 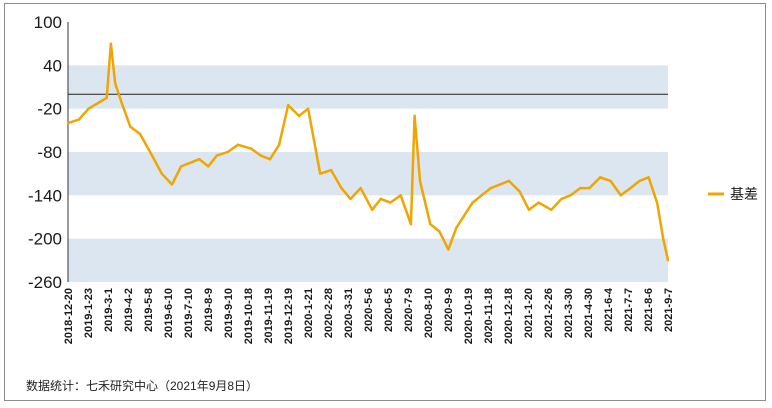 What do you see at coordinates (529, 313) in the screenshot?
I see `x-tick-label: 2021-1-20` at bounding box center [529, 313].